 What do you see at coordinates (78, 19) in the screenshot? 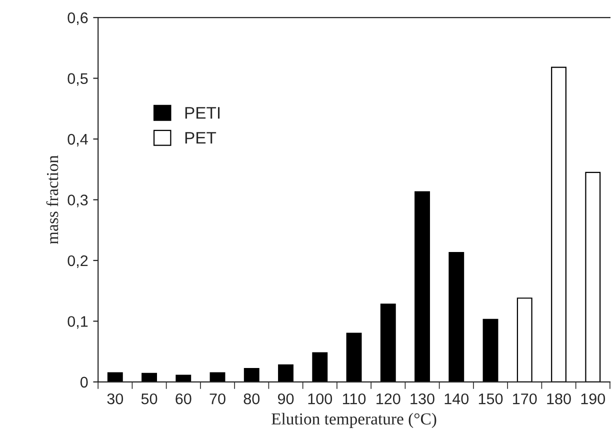
I see `y-tick-label: 0,6` at bounding box center [78, 19].